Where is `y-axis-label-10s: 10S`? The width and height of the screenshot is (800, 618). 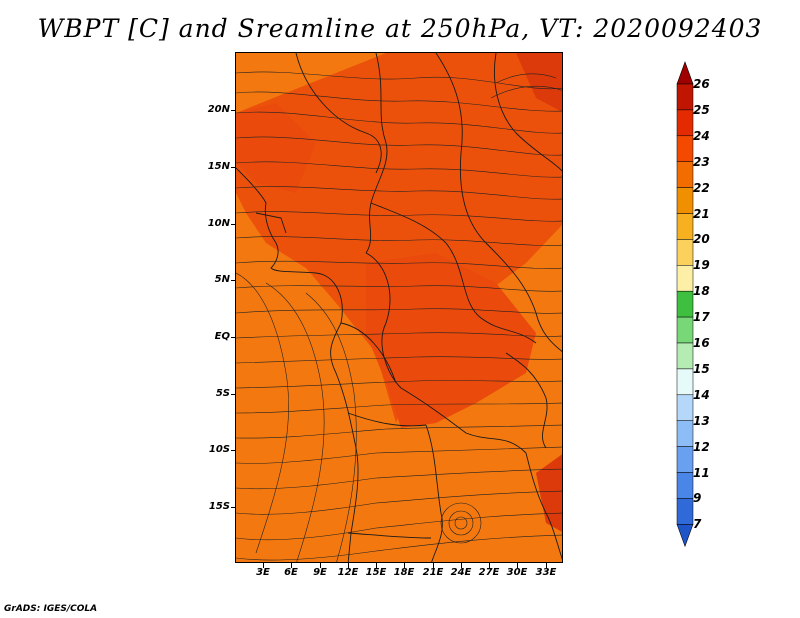
y-axis-label-10s: 10S is located at coordinates (219, 449).